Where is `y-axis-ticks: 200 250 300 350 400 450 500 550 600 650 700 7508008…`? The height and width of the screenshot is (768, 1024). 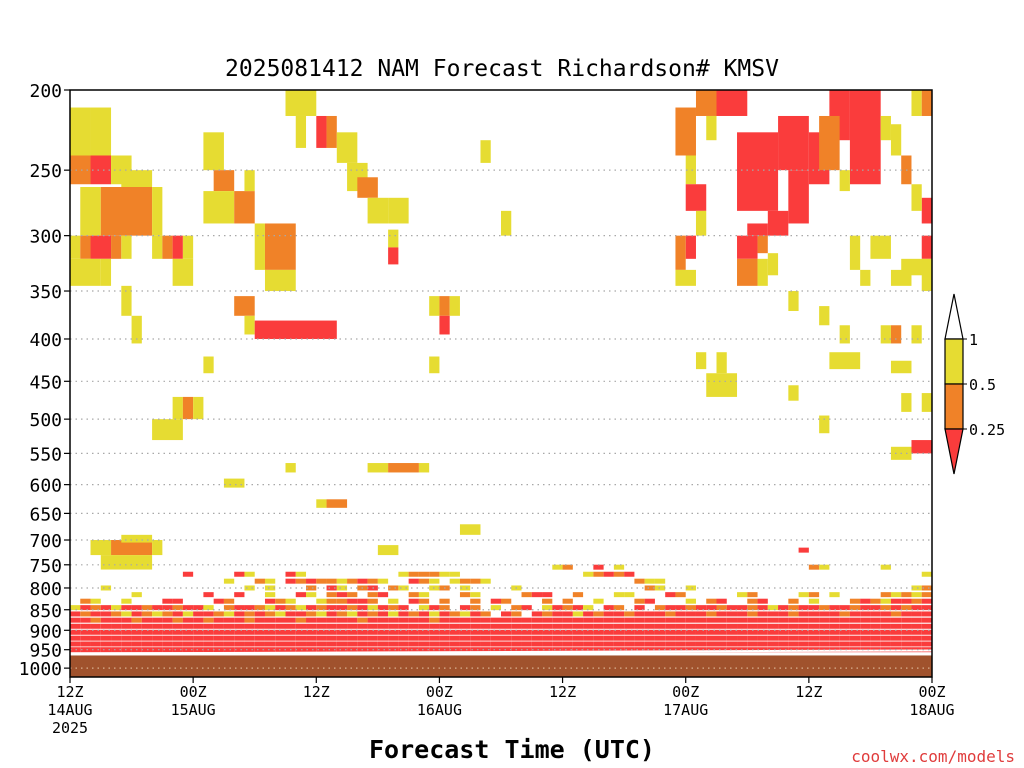
y-axis-ticks: 200 250 300 350 400 450 500 550 600 650 700 7508008… is located at coordinates (44, 380).